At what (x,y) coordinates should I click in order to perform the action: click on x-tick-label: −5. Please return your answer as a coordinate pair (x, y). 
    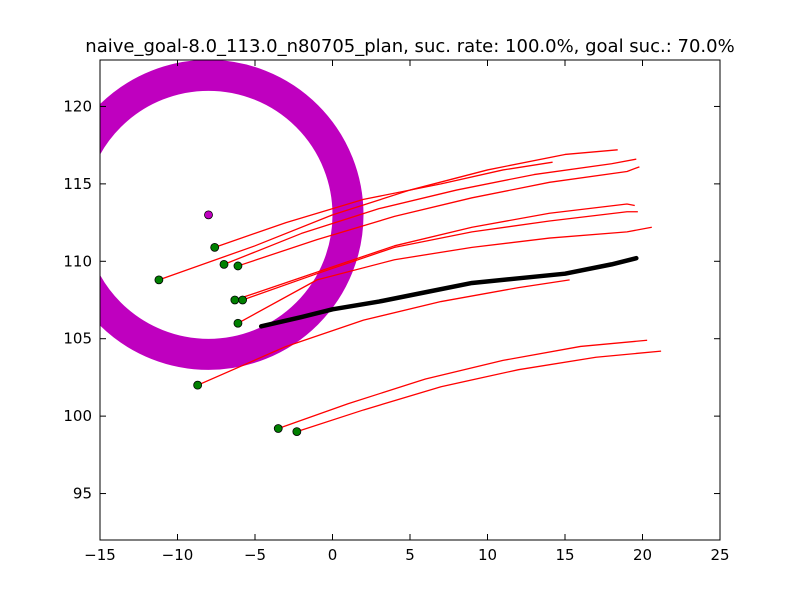
    Looking at the image, I should click on (255, 555).